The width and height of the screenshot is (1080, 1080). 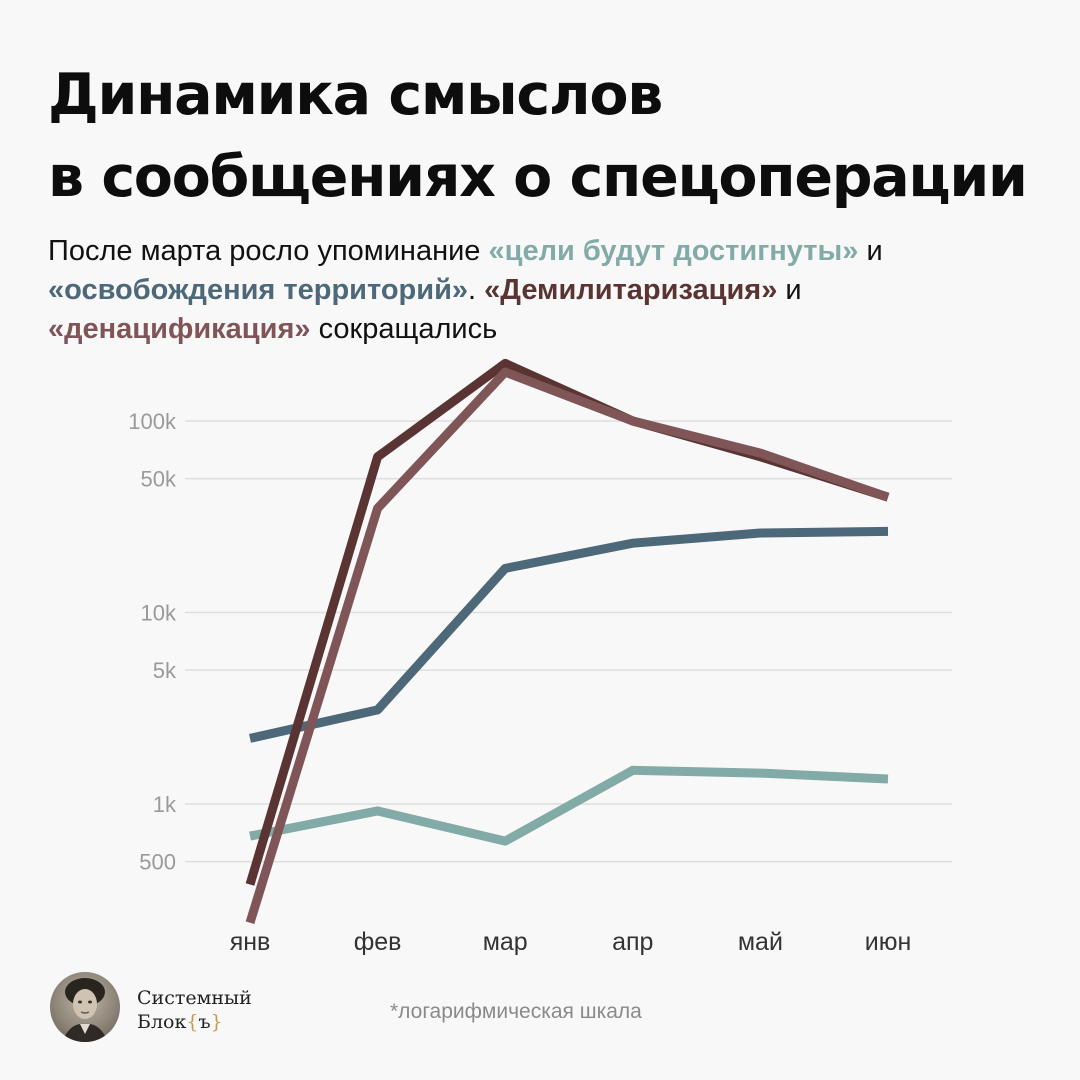 I want to click on log-scale-note: *логарифмическая шкала, so click(x=516, y=1011).